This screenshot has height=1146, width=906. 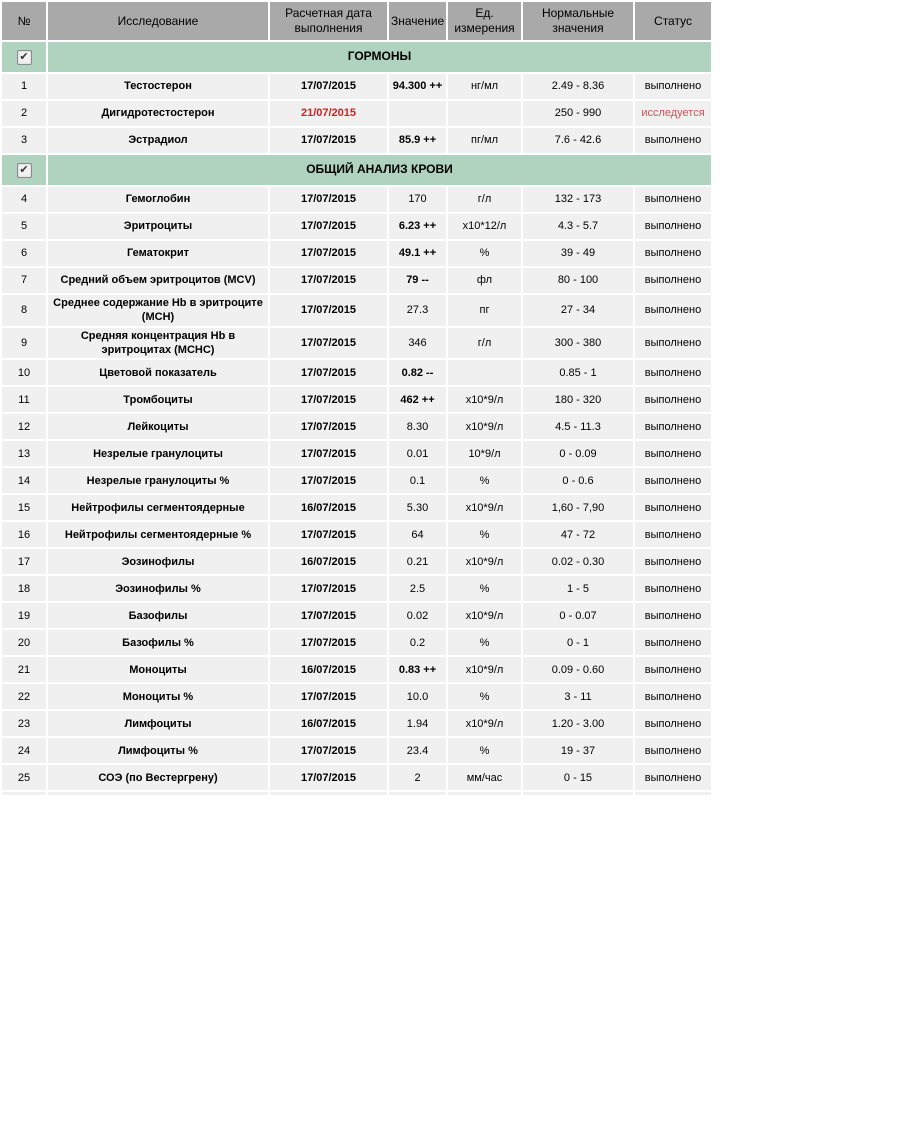 I want to click on section-row: ✔ ГОРМОНЫ, so click(x=356, y=57).